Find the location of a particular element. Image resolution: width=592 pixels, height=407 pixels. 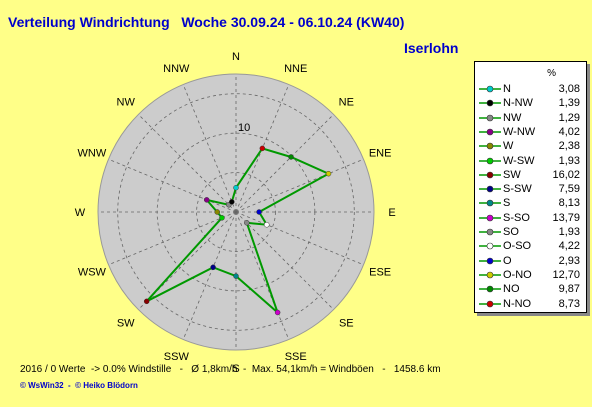

direction-label: NW is located at coordinates (126, 103).